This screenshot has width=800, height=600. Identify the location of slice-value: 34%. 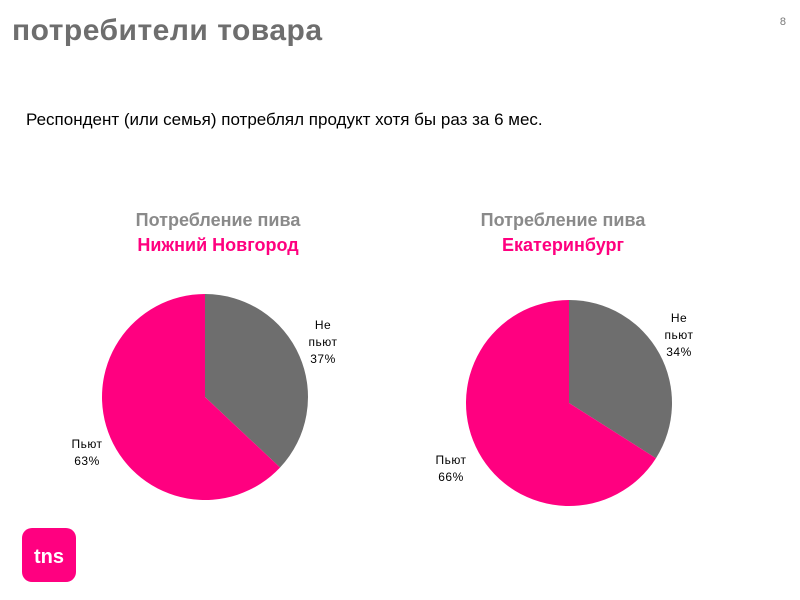
(679, 352).